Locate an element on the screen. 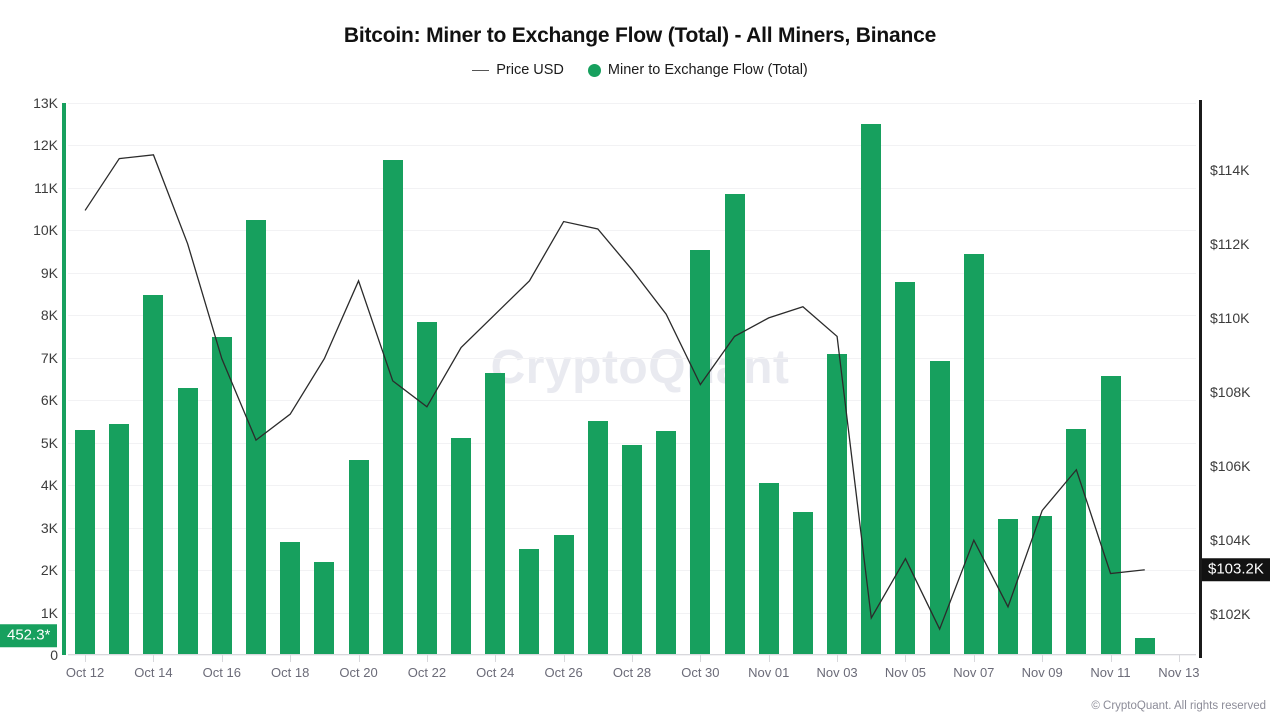  left-axis-tick-label: 4K is located at coordinates (49, 485).